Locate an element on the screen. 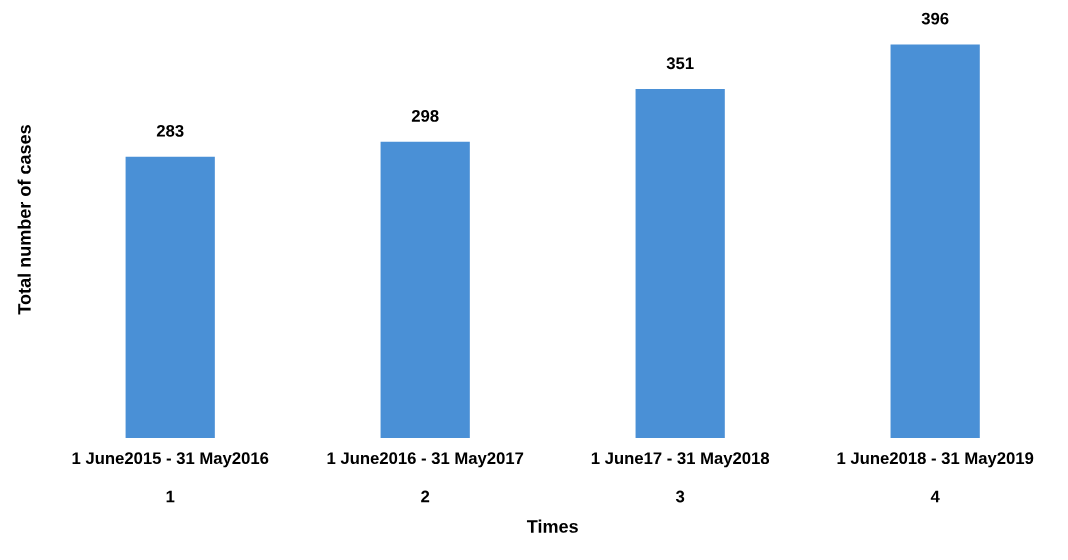  x-axis-title: Times is located at coordinates (552, 526).